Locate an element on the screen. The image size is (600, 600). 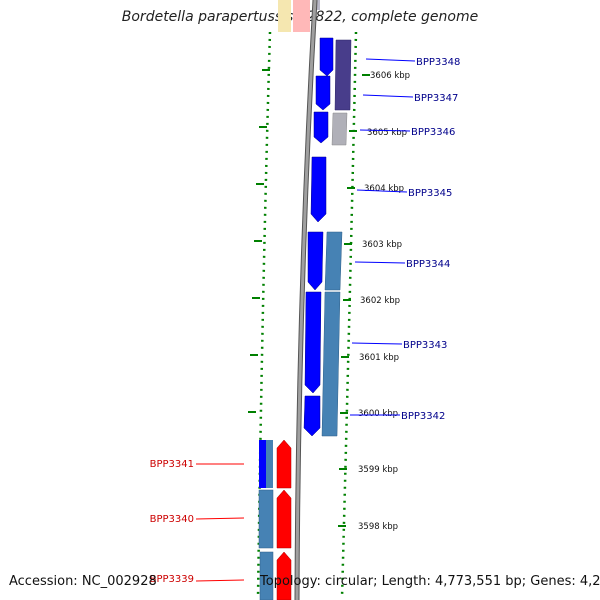
gene-label-BPP3344: BPP3344 is located at coordinates (428, 264).